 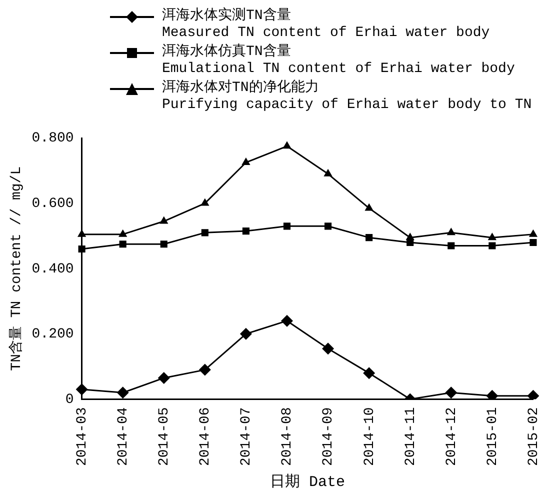 What do you see at coordinates (347, 97) in the screenshot?
I see `legend-label: 洱海水体对TN的净化能力 Purifying capacity of Erhai water body to TN` at bounding box center [347, 97].